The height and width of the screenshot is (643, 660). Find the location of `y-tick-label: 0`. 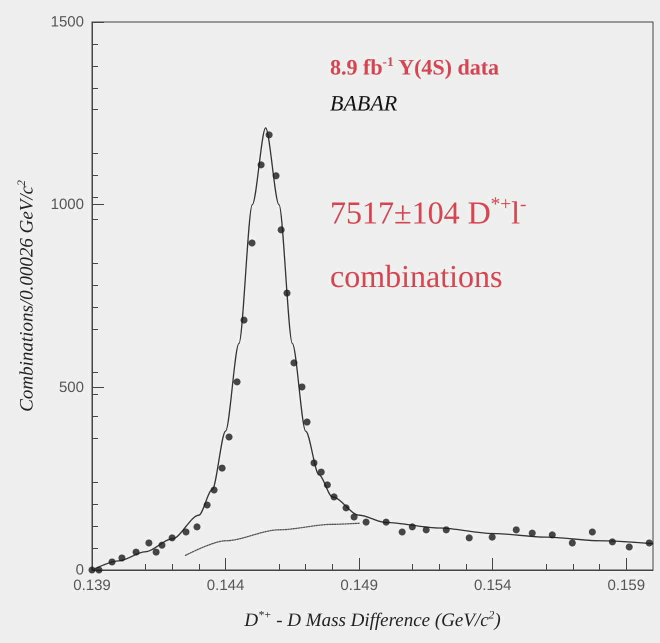

y-tick-label: 0 is located at coordinates (80, 570).